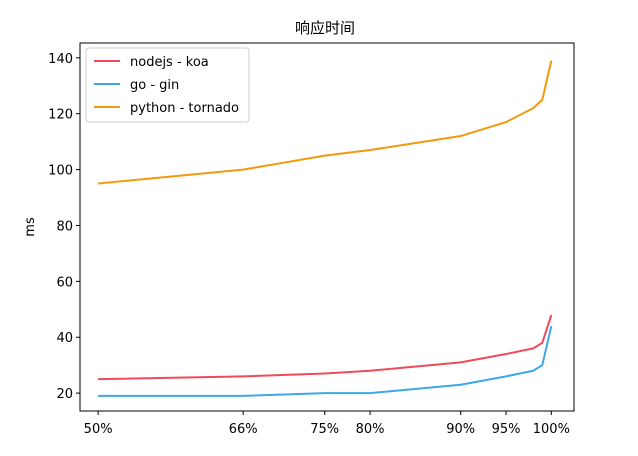 This screenshot has height=456, width=638. I want to click on x-tick-label: 50%, so click(98, 429).